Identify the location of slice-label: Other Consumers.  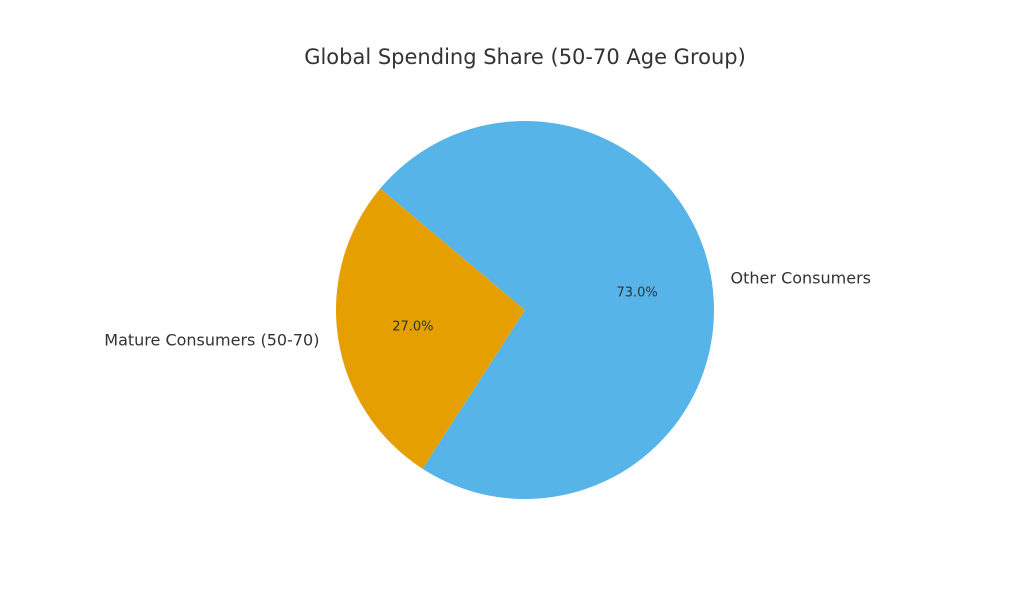
(801, 277).